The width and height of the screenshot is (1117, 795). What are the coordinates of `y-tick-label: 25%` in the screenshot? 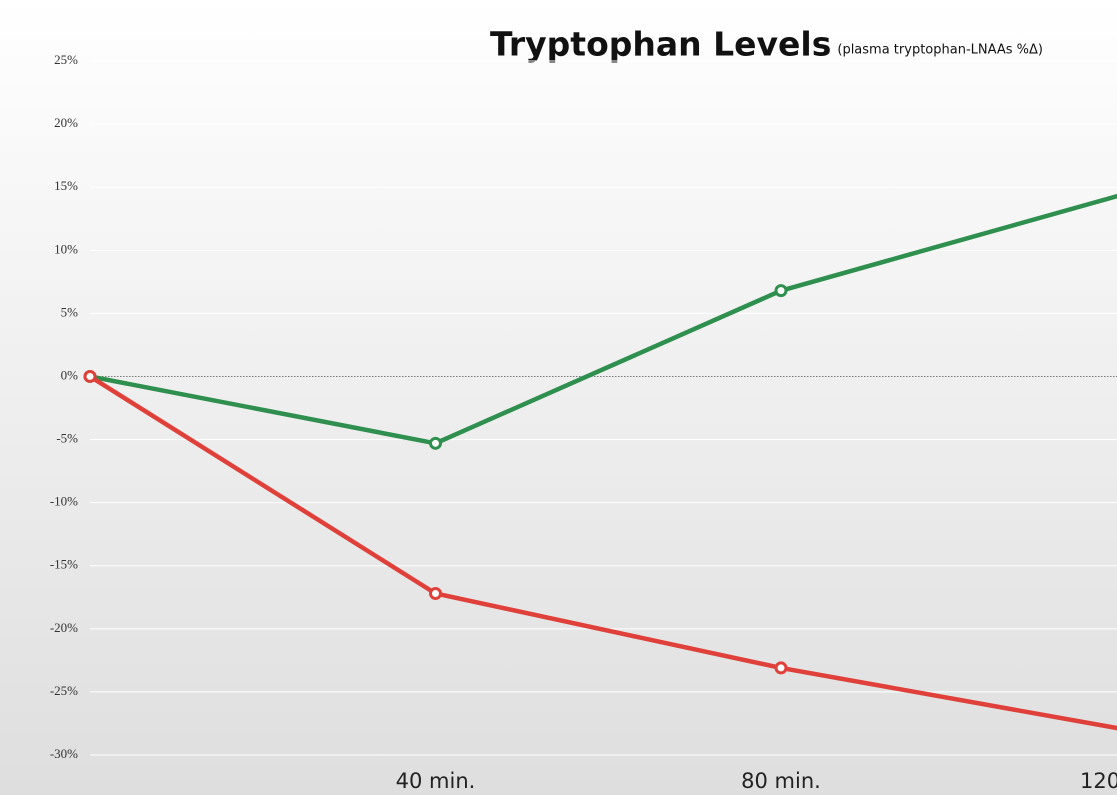 It's located at (66, 59).